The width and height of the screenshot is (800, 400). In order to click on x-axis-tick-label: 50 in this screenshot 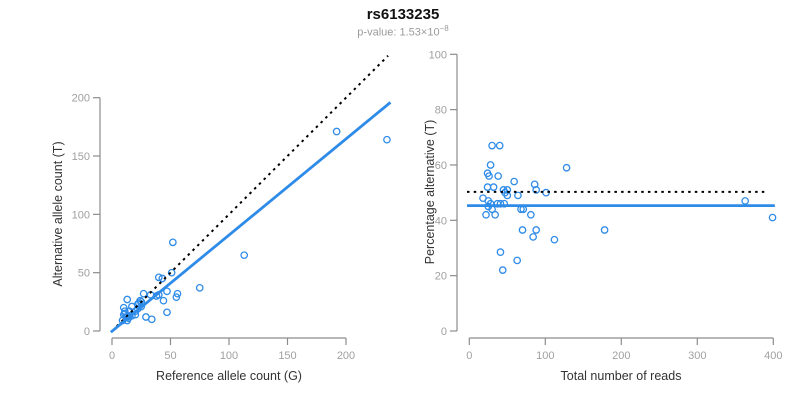, I will do `click(170, 356)`.